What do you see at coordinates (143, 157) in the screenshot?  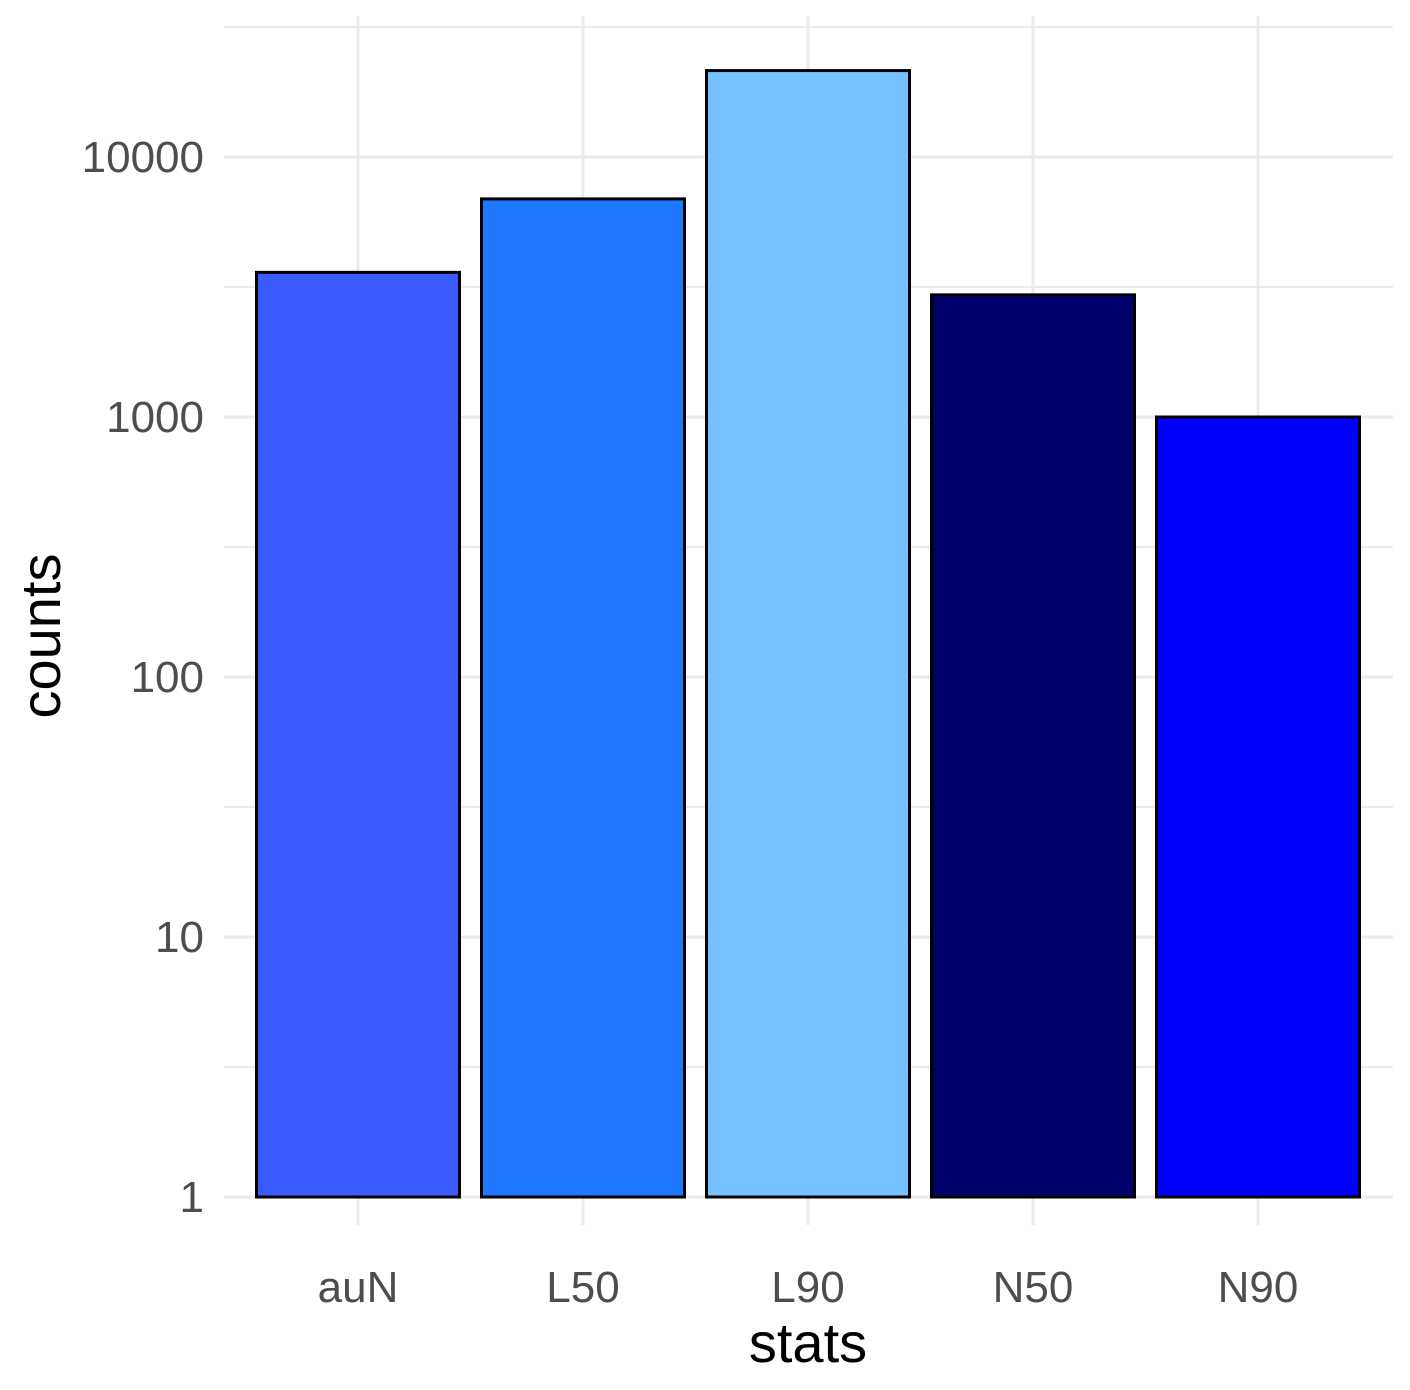 I see `y-tick-label: 10000` at bounding box center [143, 157].